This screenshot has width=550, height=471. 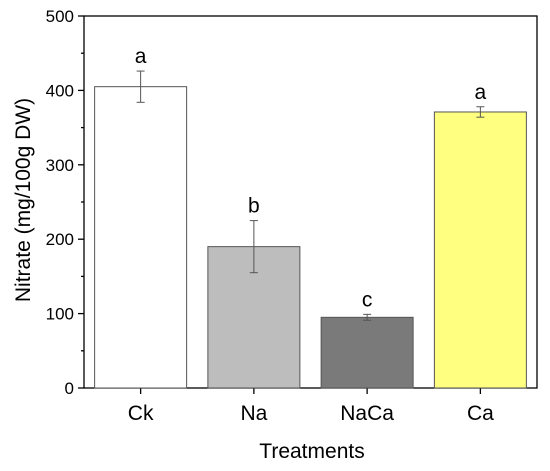 I want to click on x-tick-label: Na, so click(x=253, y=413).